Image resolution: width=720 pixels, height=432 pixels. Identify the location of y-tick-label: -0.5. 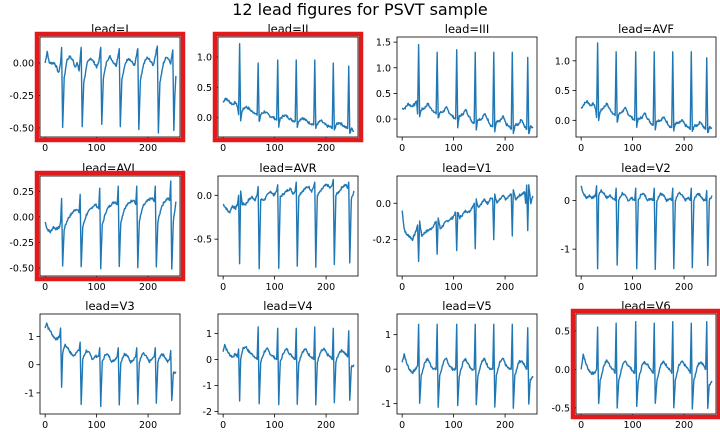
(202, 240).